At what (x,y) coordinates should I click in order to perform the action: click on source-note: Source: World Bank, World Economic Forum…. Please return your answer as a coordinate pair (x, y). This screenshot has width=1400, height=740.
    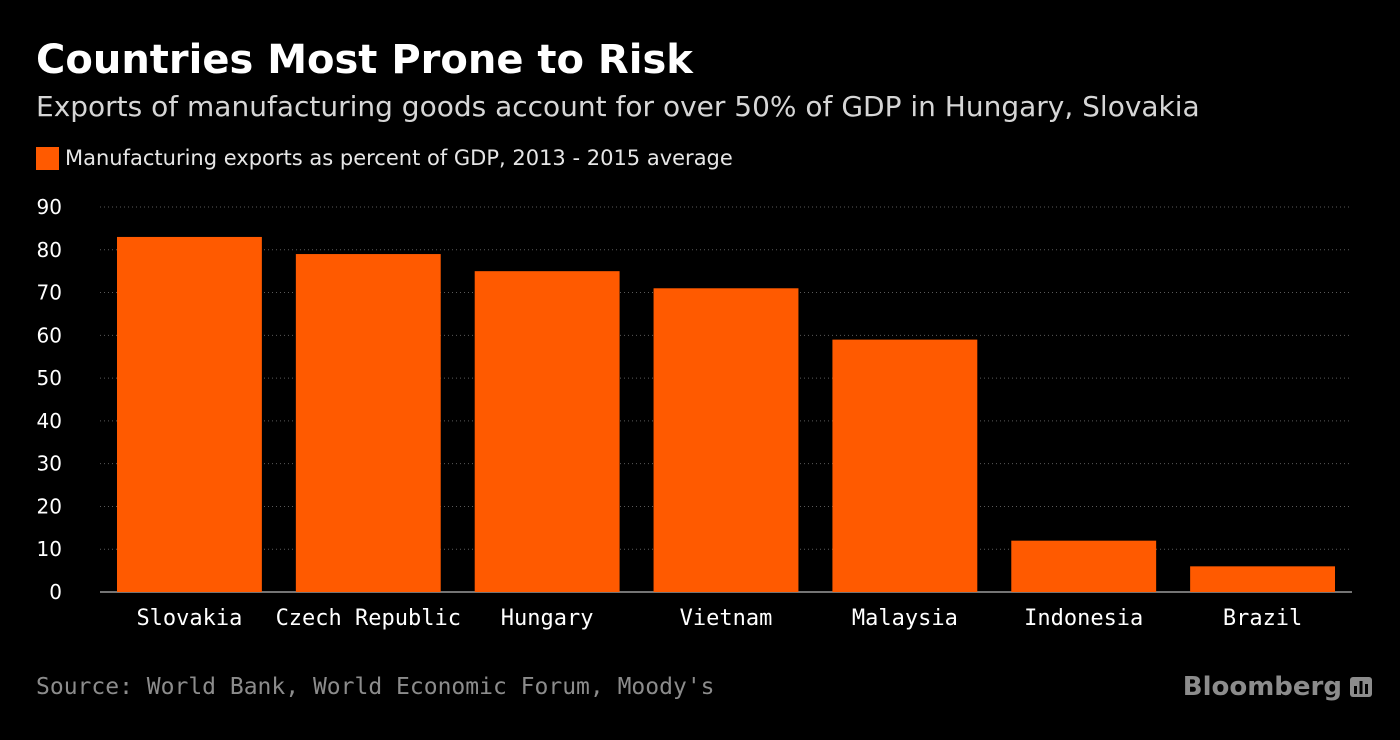
    Looking at the image, I should click on (375, 687).